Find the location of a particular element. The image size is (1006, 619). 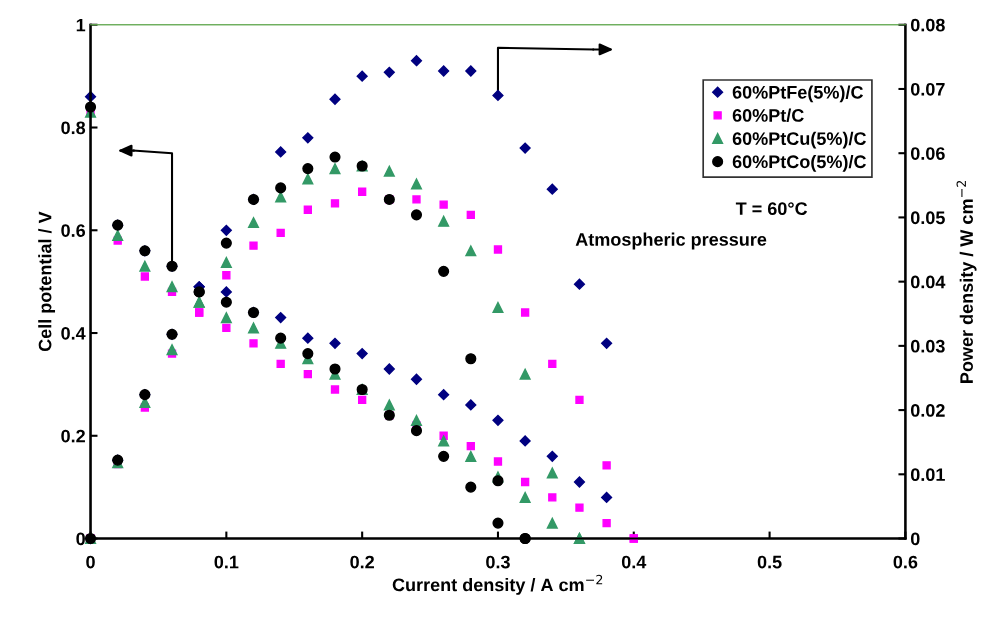

y2-tick-label: 0.06 is located at coordinates (927, 153).